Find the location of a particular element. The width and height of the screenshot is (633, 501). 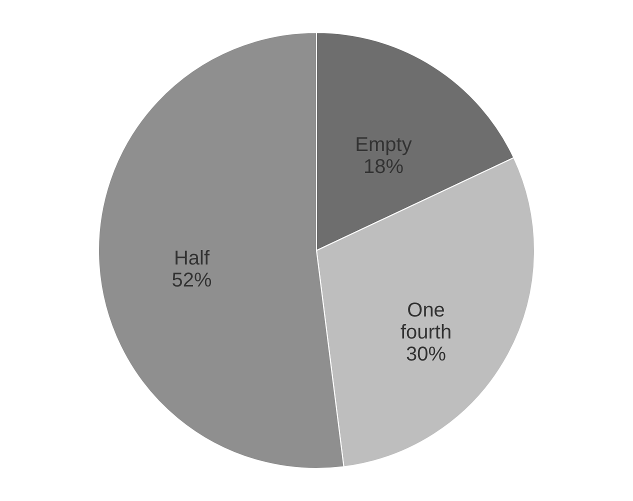

data-label: 18% is located at coordinates (383, 167).